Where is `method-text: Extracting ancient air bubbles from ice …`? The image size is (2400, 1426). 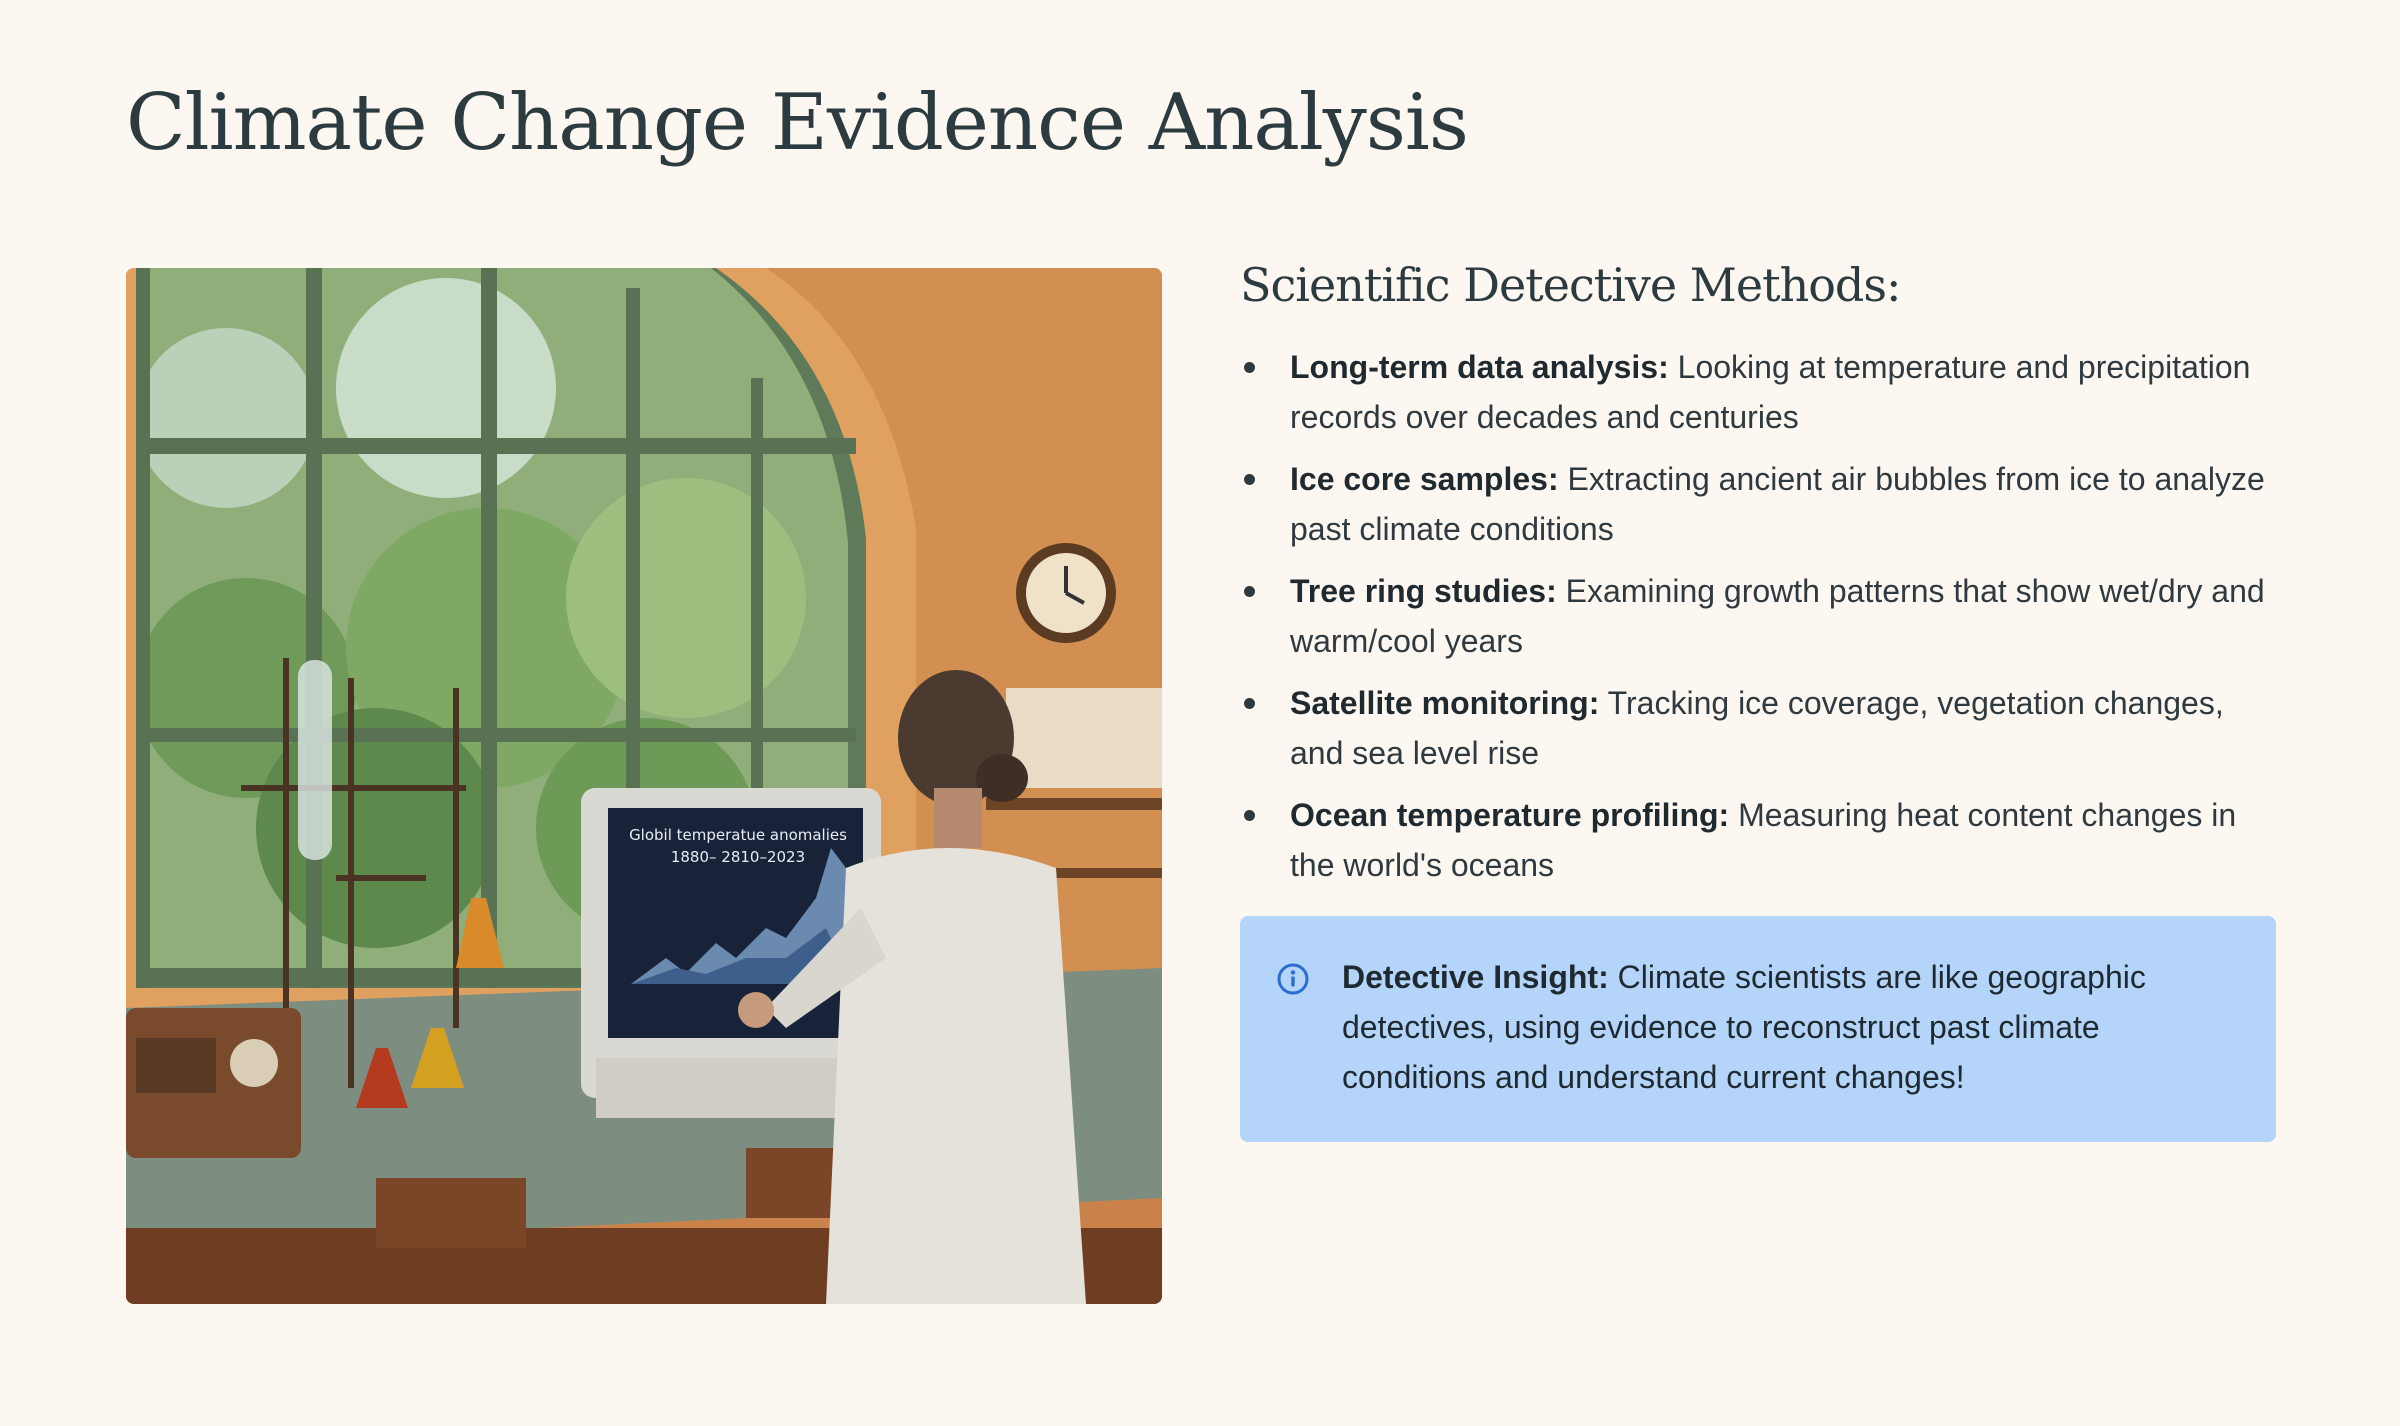 method-text: Extracting ancient air bubbles from ice … is located at coordinates (1777, 504).